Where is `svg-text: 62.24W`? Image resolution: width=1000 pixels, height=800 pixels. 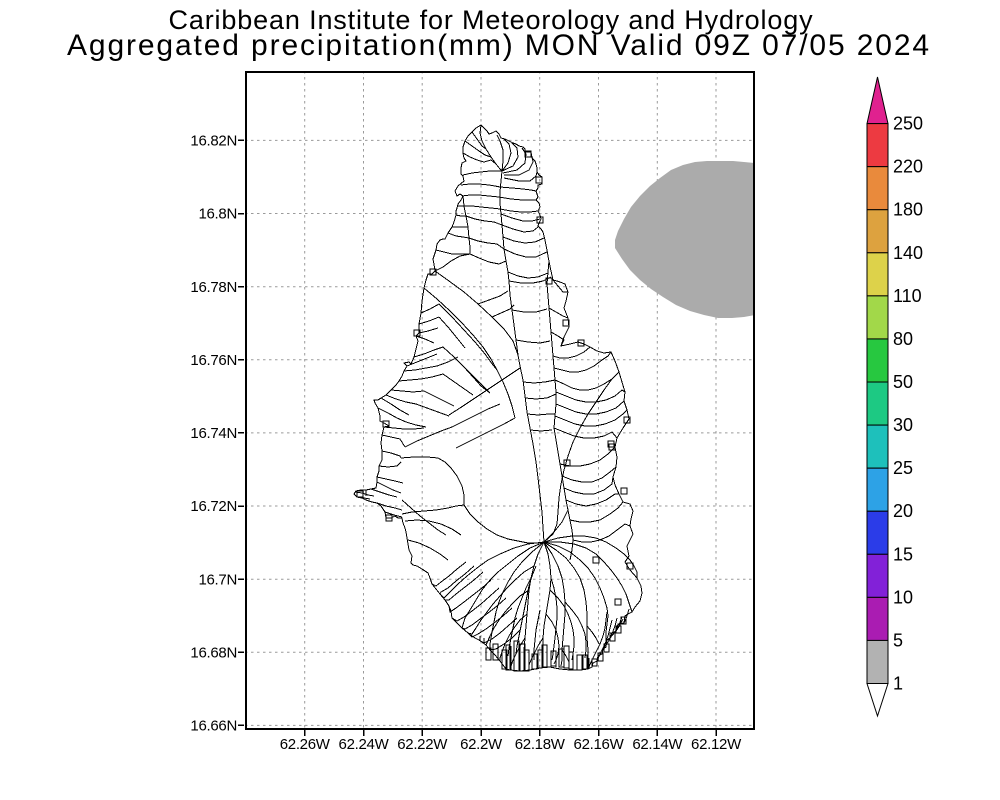 svg-text: 62.24W is located at coordinates (364, 744).